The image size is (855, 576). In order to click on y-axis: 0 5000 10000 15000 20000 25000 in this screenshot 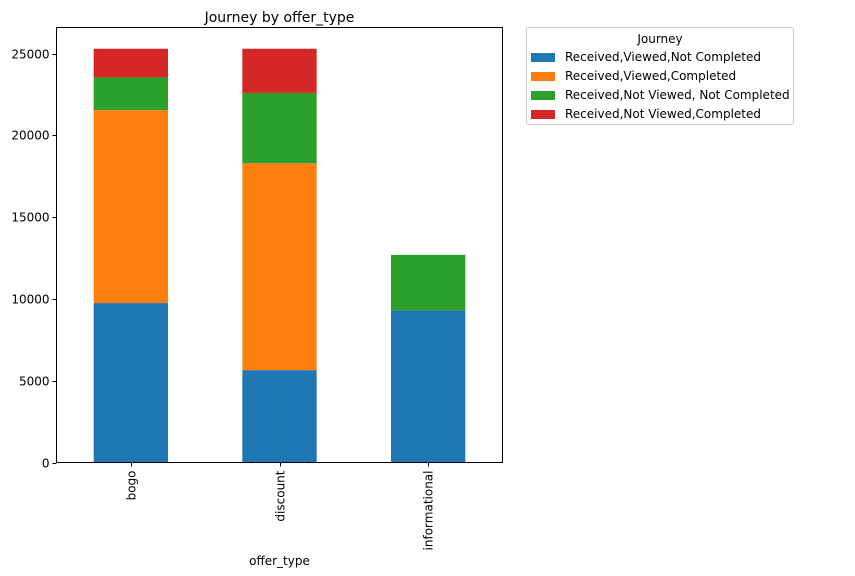, I will do `click(34, 259)`.